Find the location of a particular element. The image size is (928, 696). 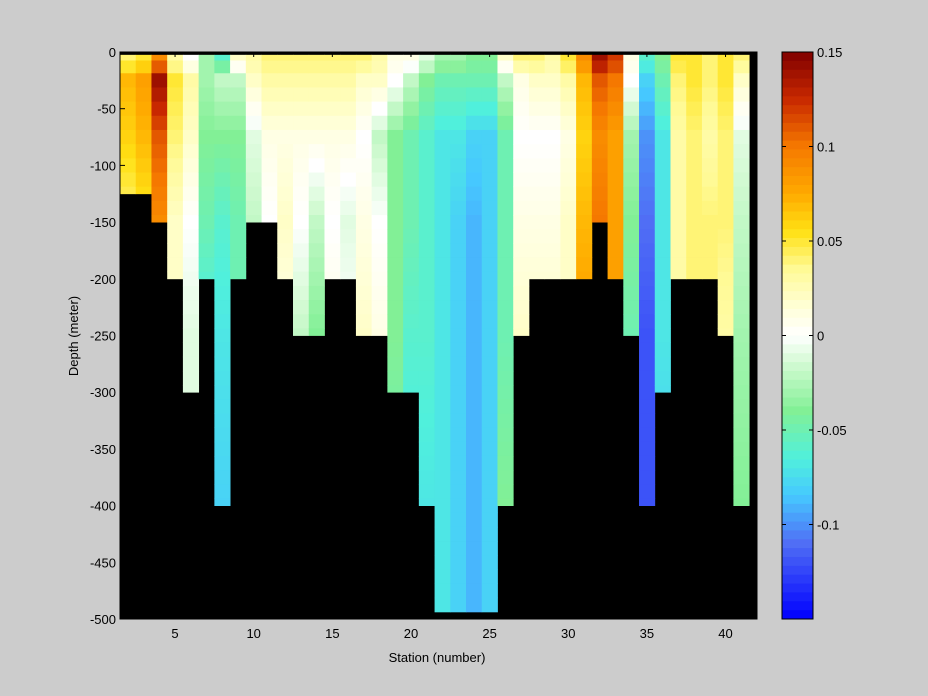

colorbar-tick-label: -0.1 is located at coordinates (828, 525).